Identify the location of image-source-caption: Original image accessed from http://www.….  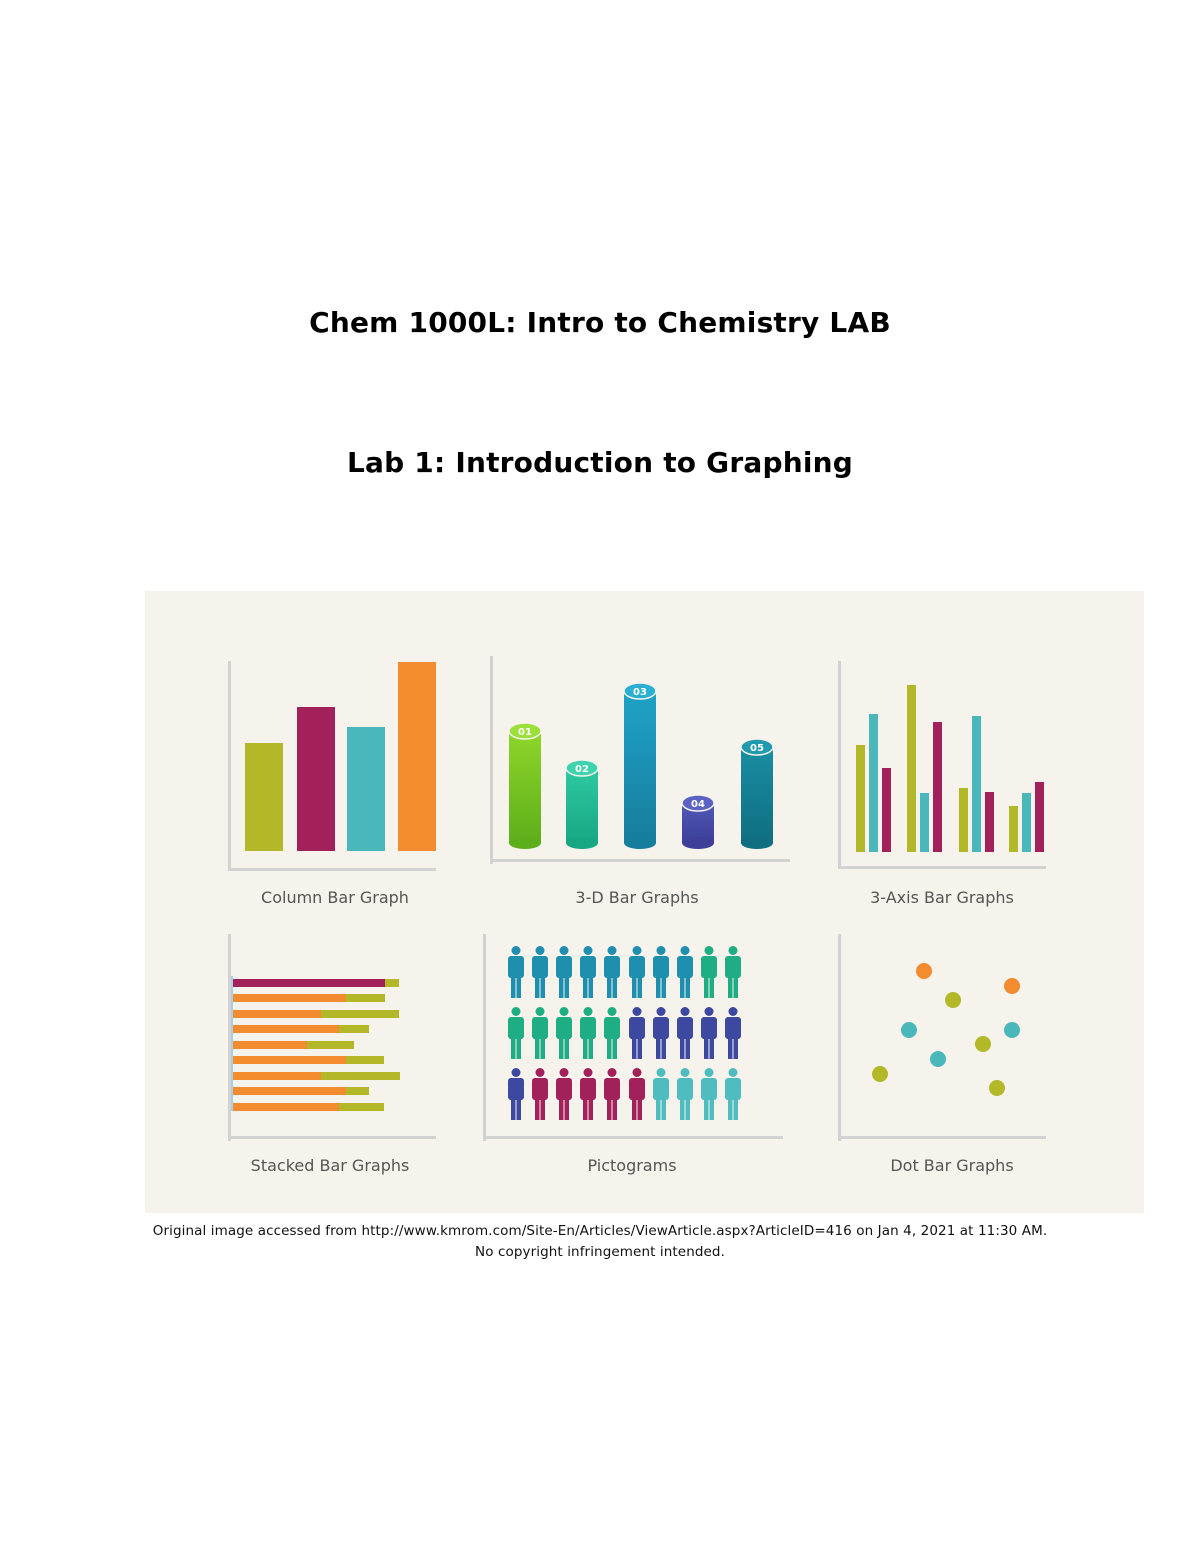
(600, 1241).